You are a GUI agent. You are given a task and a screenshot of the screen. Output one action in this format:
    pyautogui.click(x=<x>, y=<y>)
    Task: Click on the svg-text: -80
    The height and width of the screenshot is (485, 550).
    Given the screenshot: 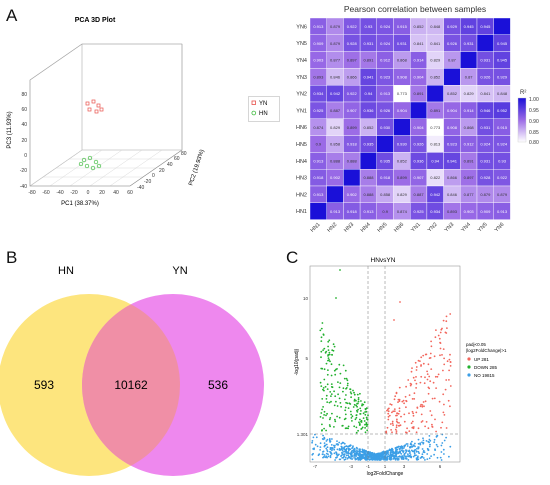 What is the action you would take?
    pyautogui.click(x=31, y=193)
    